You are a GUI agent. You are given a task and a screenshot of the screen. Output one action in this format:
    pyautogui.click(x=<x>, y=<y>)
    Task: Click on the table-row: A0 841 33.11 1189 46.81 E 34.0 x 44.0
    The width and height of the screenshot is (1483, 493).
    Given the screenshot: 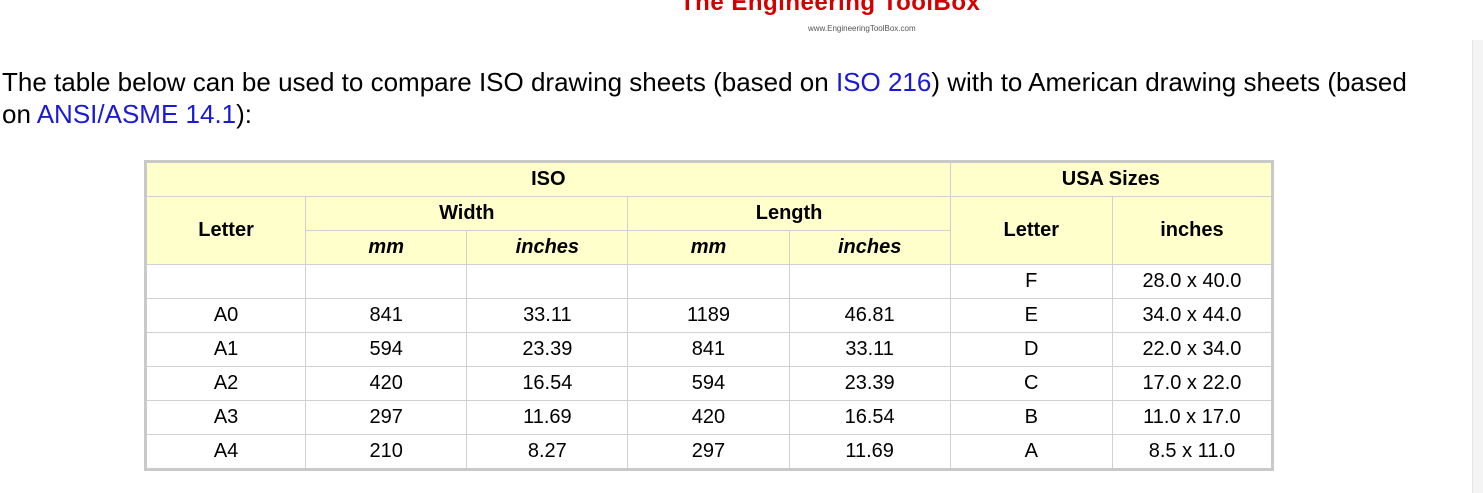 What is the action you would take?
    pyautogui.click(x=709, y=315)
    